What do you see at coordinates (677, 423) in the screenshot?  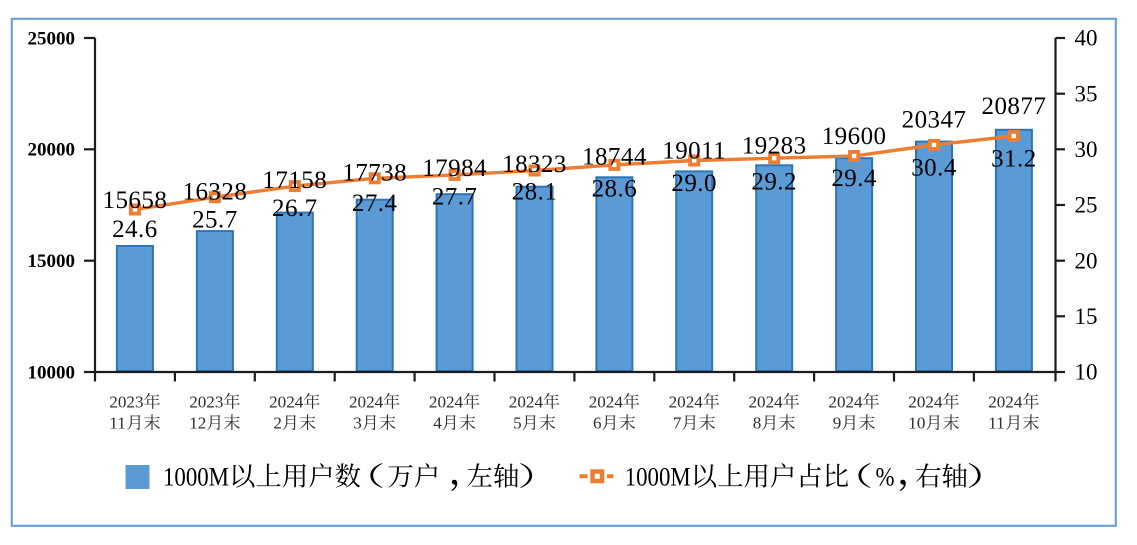 I see `svg-text: 7` at bounding box center [677, 423].